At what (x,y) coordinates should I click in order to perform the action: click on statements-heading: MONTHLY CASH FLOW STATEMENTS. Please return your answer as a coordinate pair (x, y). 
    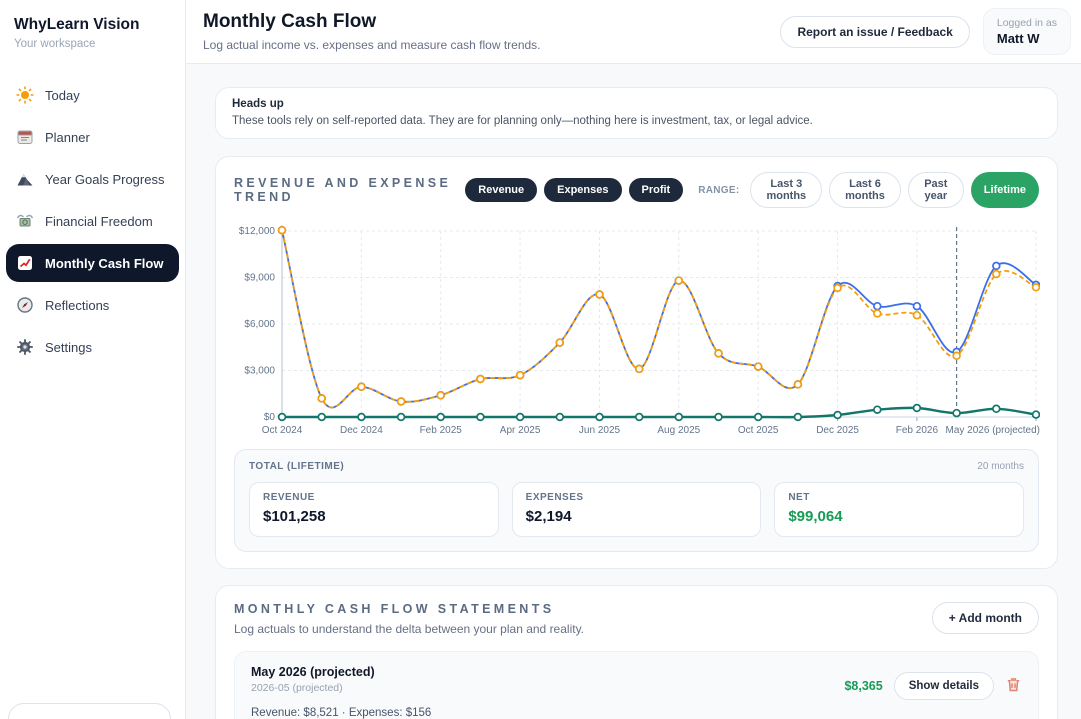
    Looking at the image, I should click on (394, 609).